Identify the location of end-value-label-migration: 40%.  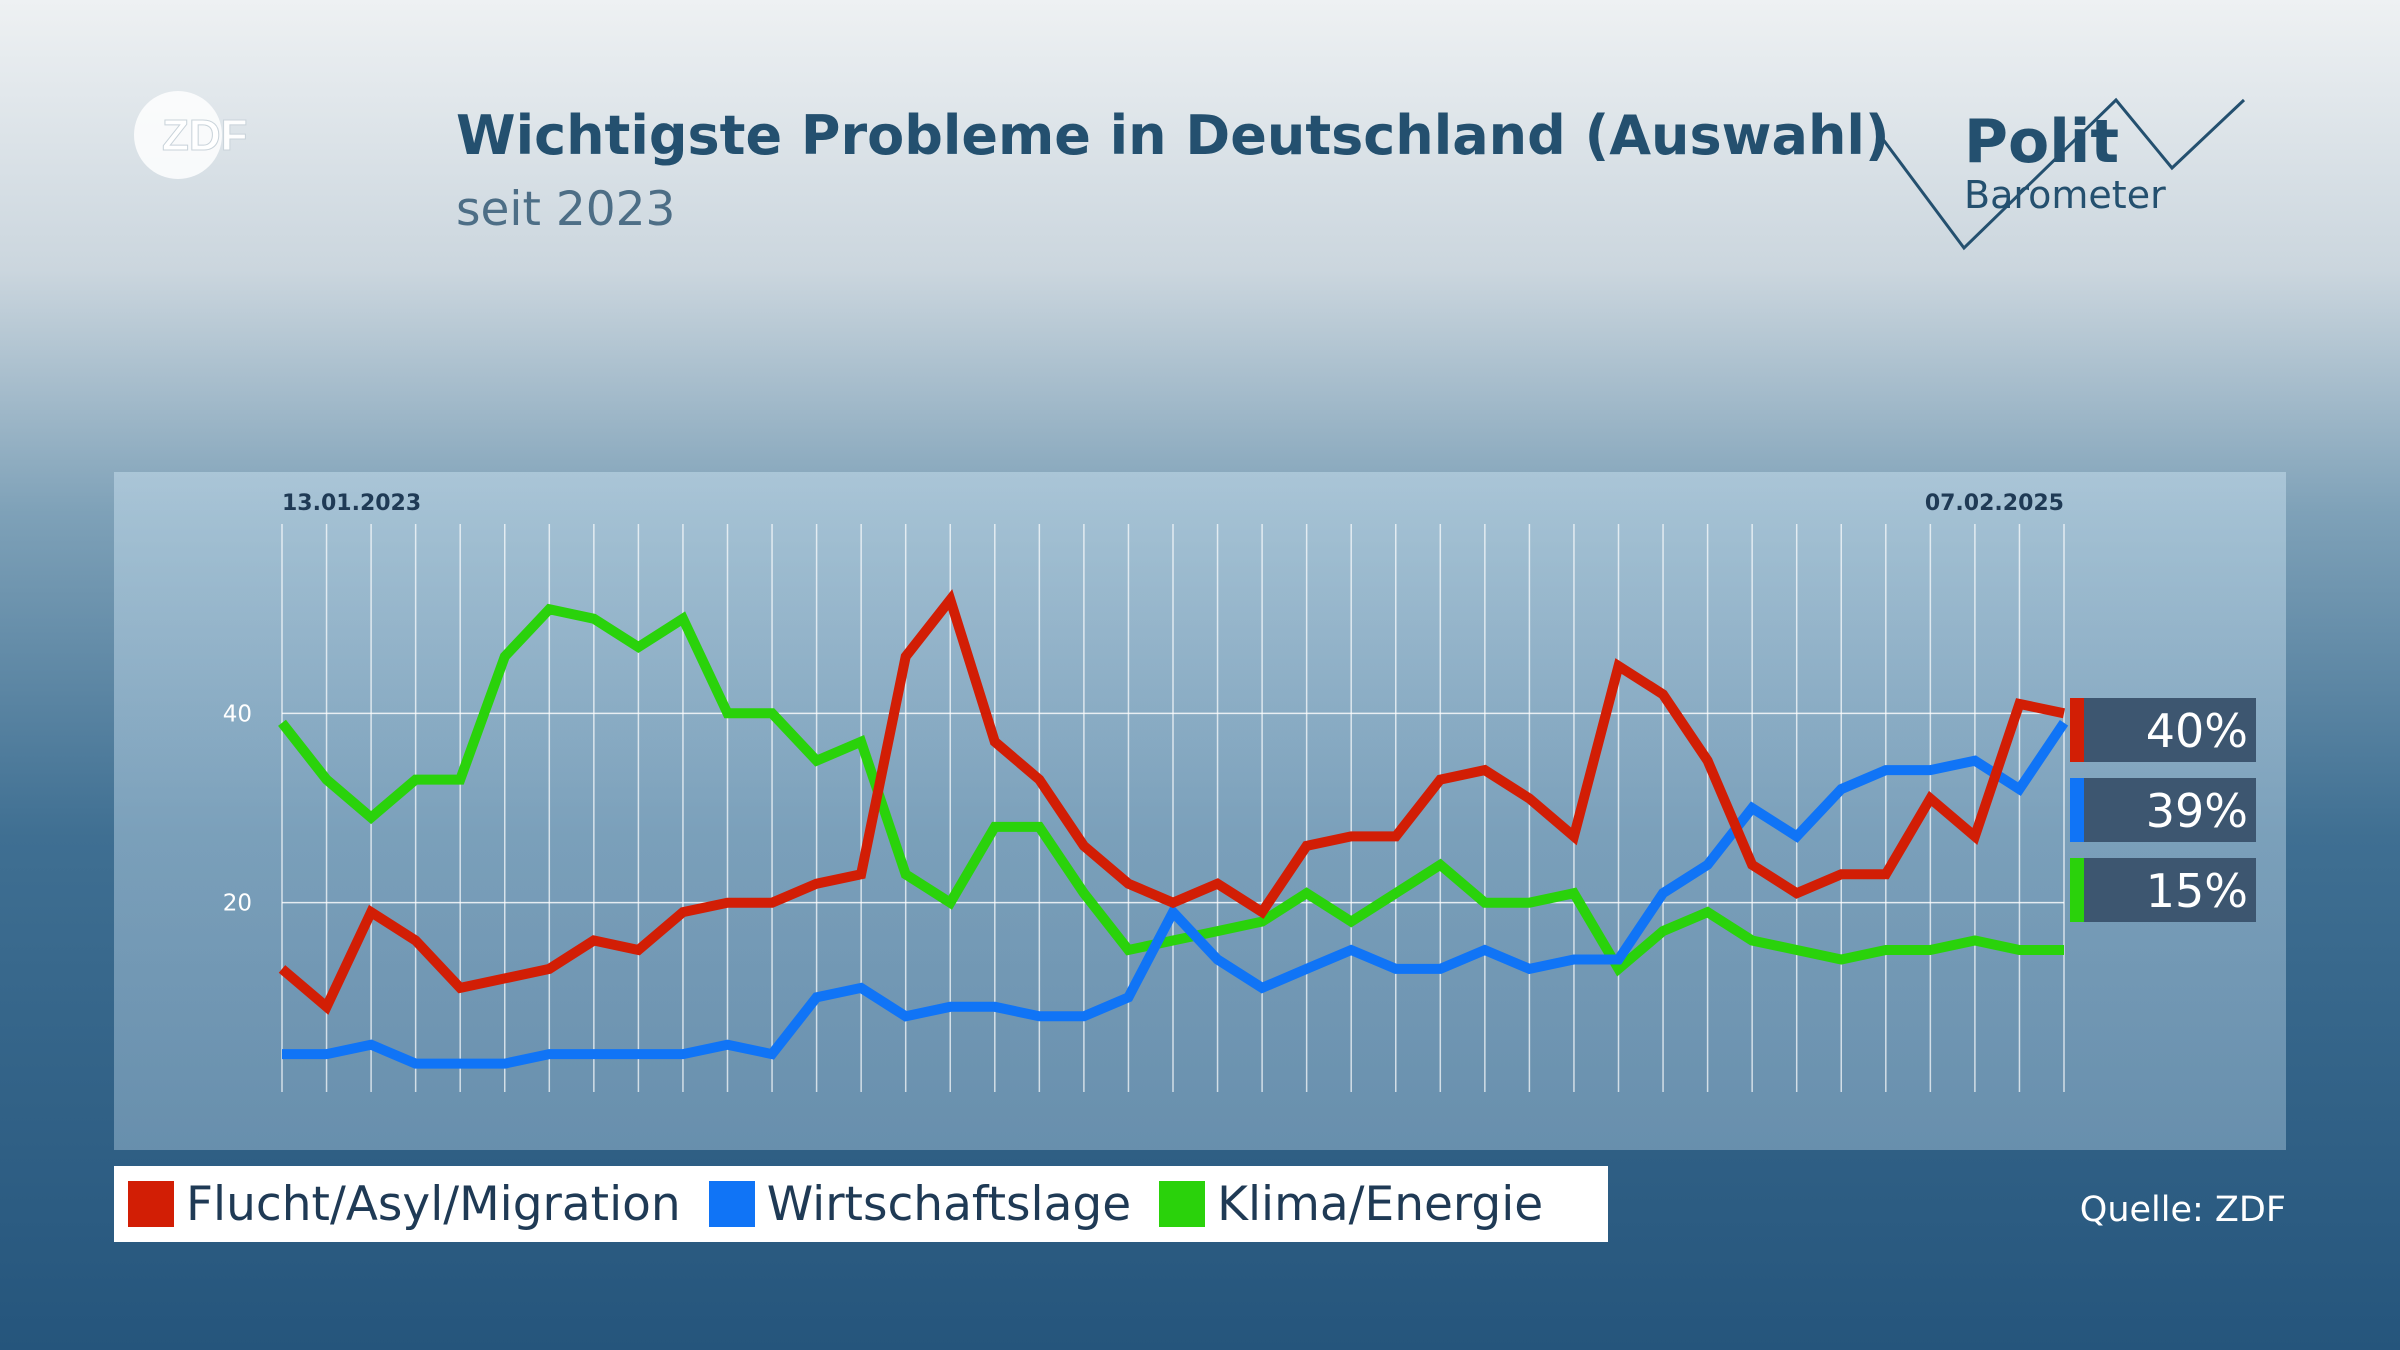
(2197, 731).